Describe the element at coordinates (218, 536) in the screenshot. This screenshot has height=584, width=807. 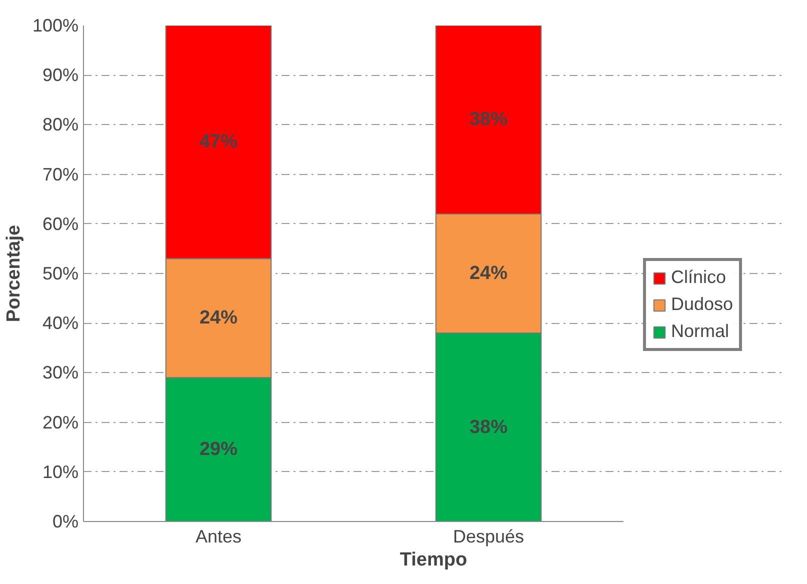
I see `x-tick-label: Antes` at that location.